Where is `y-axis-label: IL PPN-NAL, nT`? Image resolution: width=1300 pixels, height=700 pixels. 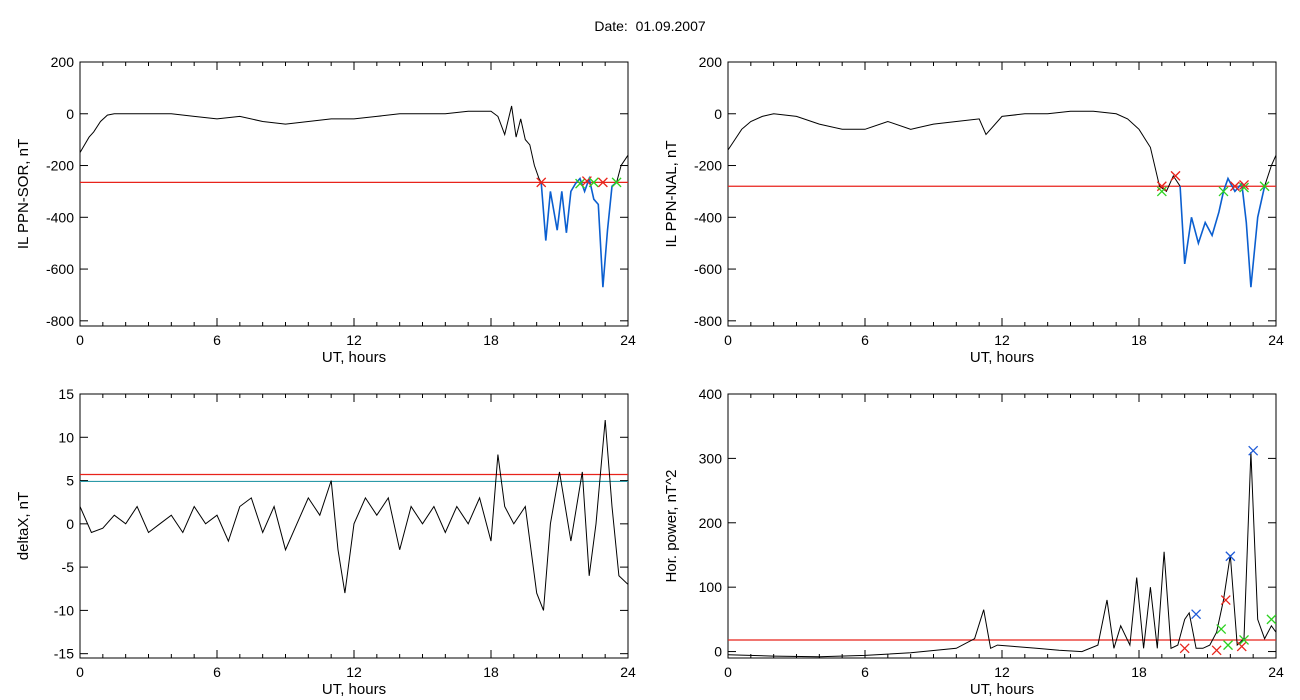 y-axis-label: IL PPN-NAL, nT is located at coordinates (671, 194).